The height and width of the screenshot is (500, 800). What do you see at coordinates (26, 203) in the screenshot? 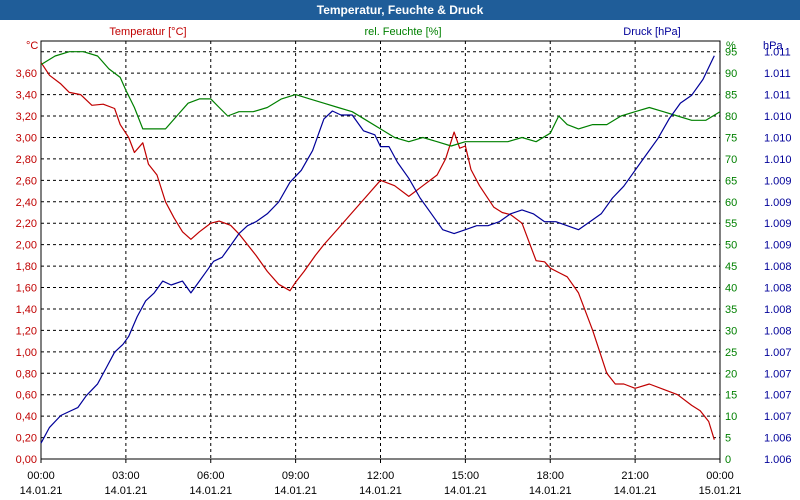
I see `temperature-tick-label: 2,40` at bounding box center [26, 203].